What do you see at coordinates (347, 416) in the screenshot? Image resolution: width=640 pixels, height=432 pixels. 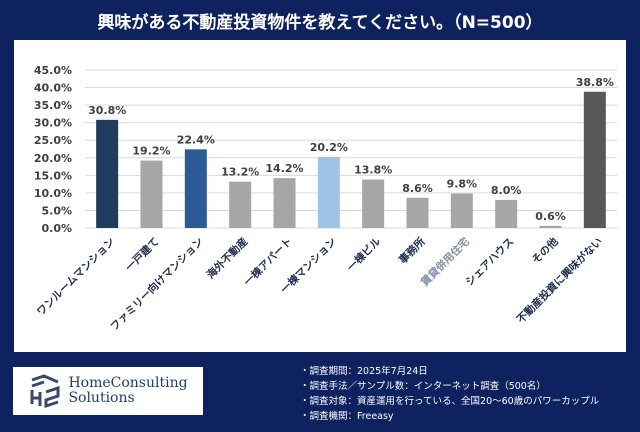 I see `note-agency: ・調査機関：Freeasy` at bounding box center [347, 416].